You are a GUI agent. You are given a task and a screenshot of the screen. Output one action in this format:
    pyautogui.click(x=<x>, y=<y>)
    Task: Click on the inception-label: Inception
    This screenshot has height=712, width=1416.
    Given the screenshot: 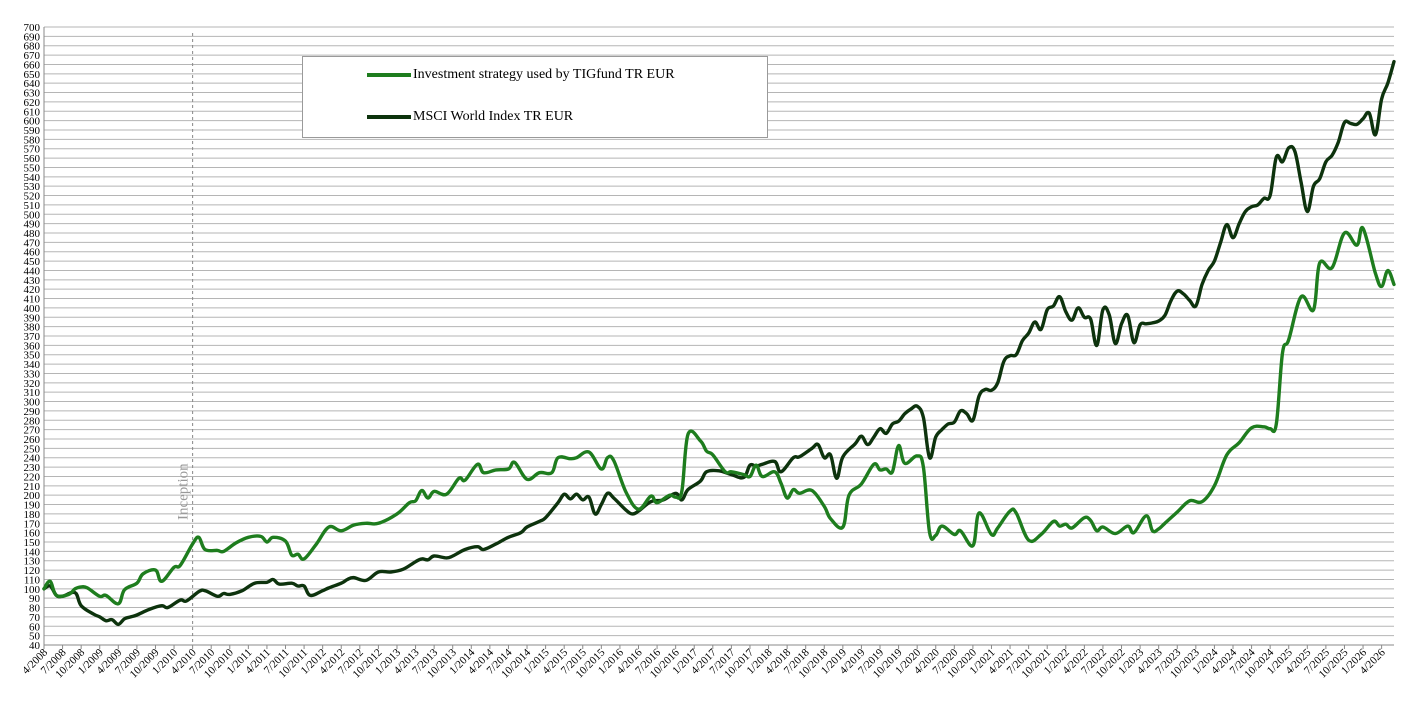 What is the action you would take?
    pyautogui.click(x=184, y=491)
    